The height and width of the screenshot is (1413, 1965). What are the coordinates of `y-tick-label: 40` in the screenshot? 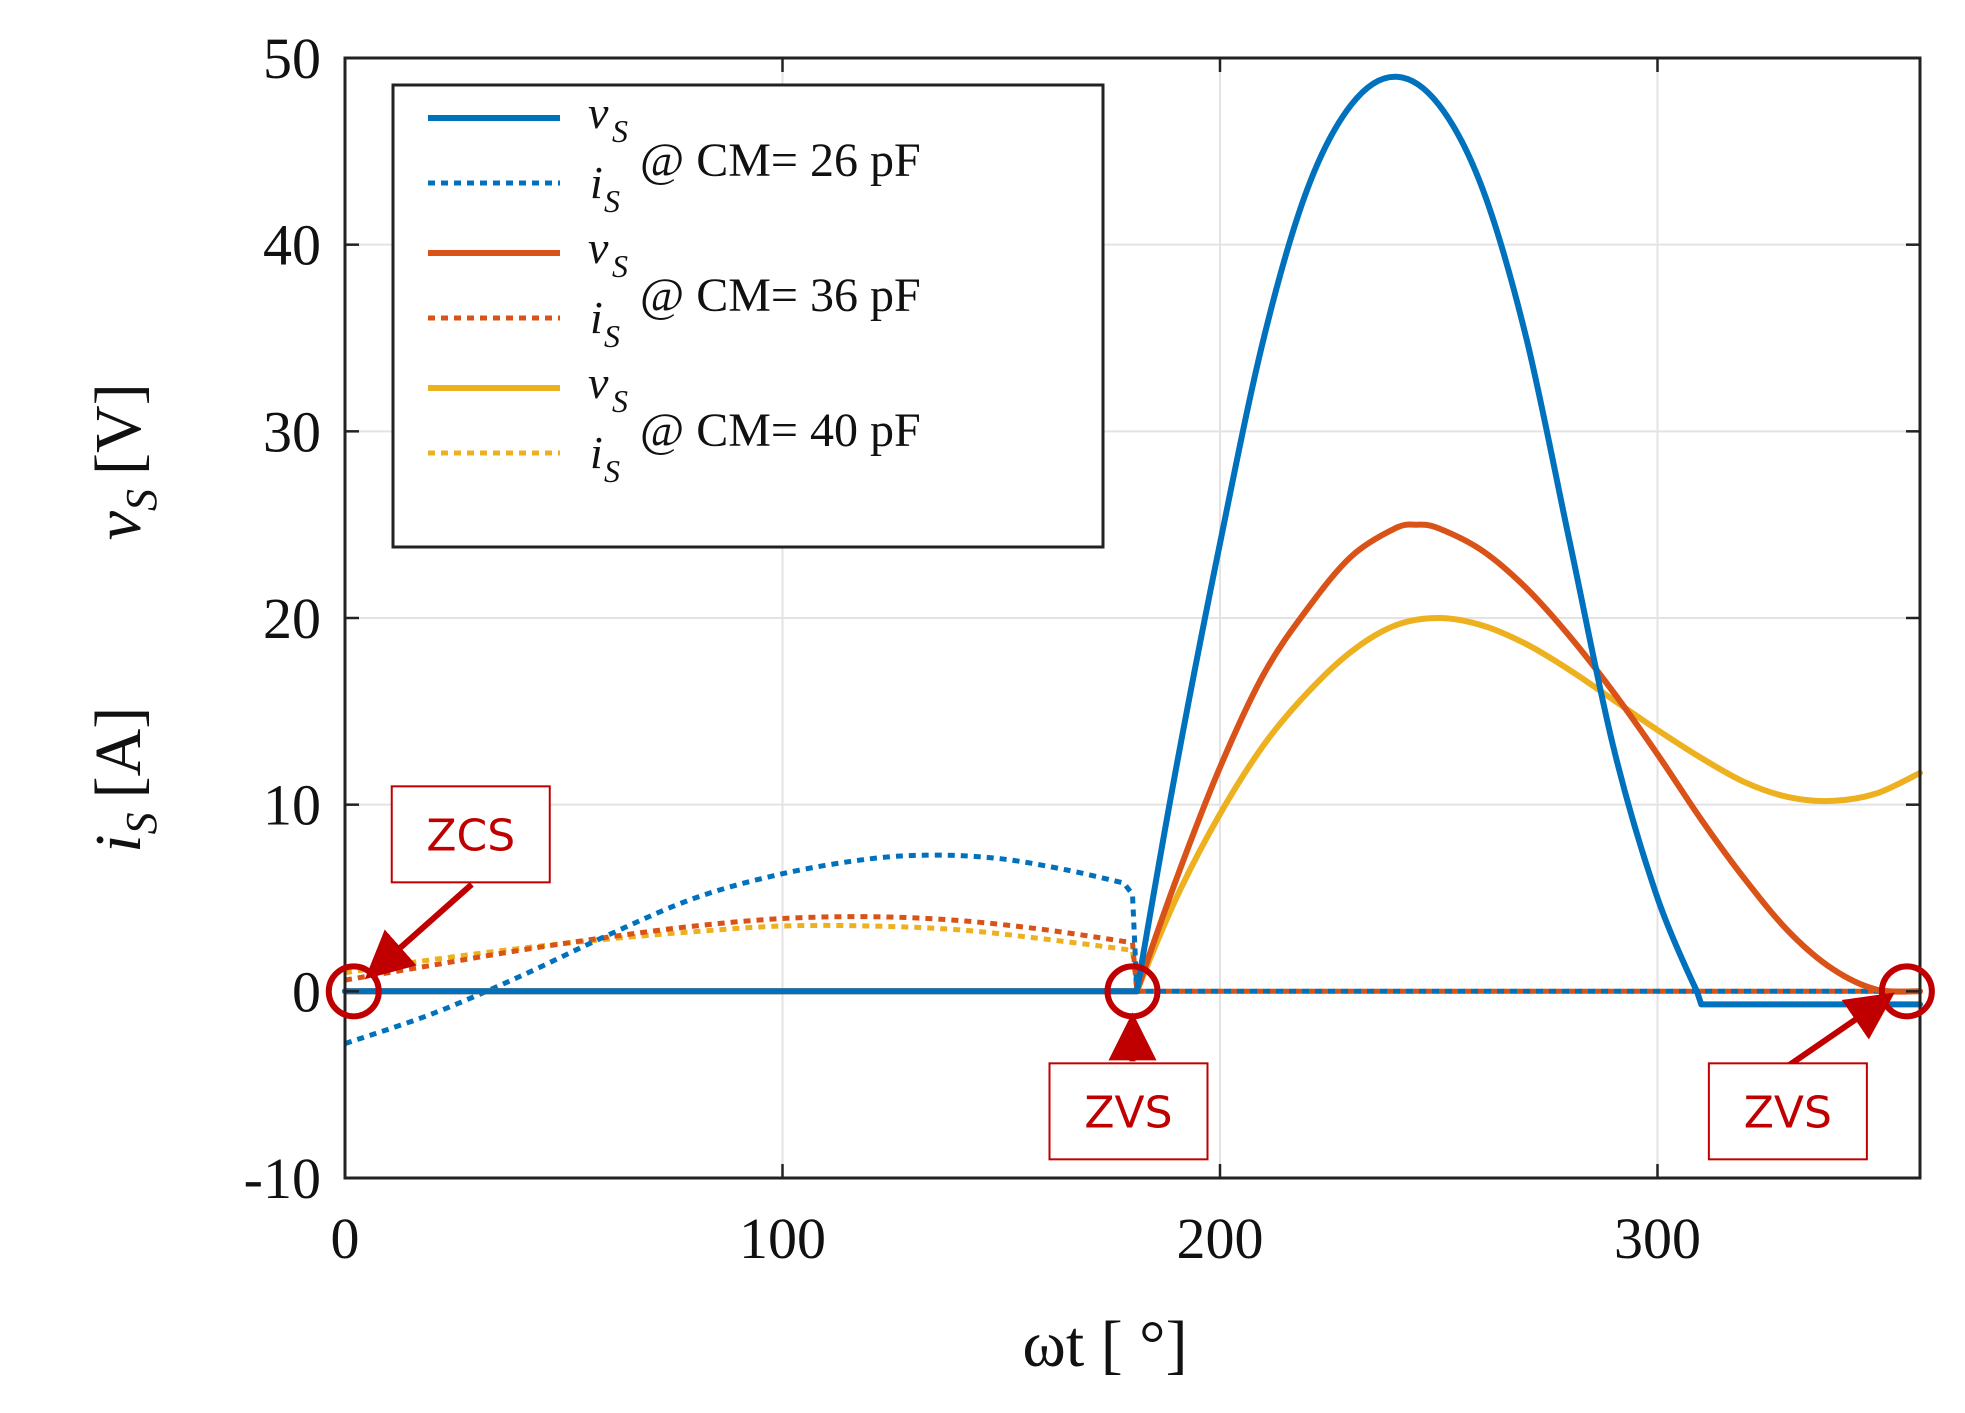 It's located at (292, 245).